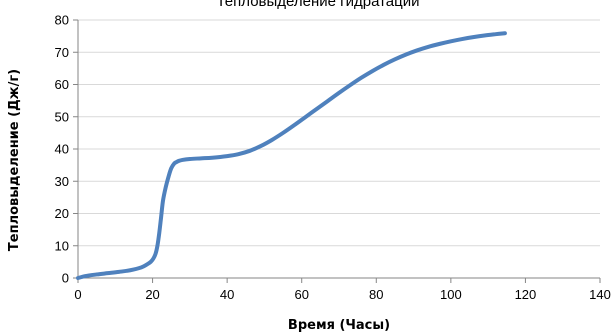 Image resolution: width=616 pixels, height=333 pixels. What do you see at coordinates (451, 294) in the screenshot?
I see `x-tick-label: 100` at bounding box center [451, 294].